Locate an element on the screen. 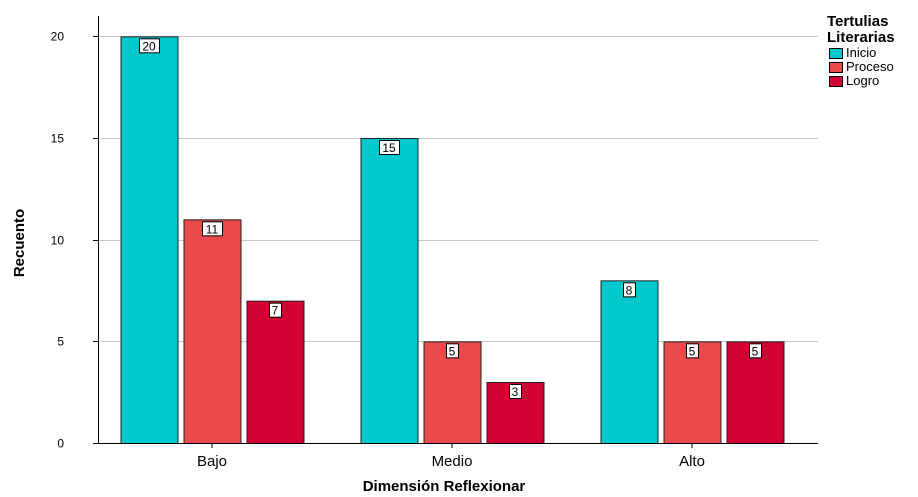 The height and width of the screenshot is (497, 918). legend-item-logro: Logro is located at coordinates (873, 81).